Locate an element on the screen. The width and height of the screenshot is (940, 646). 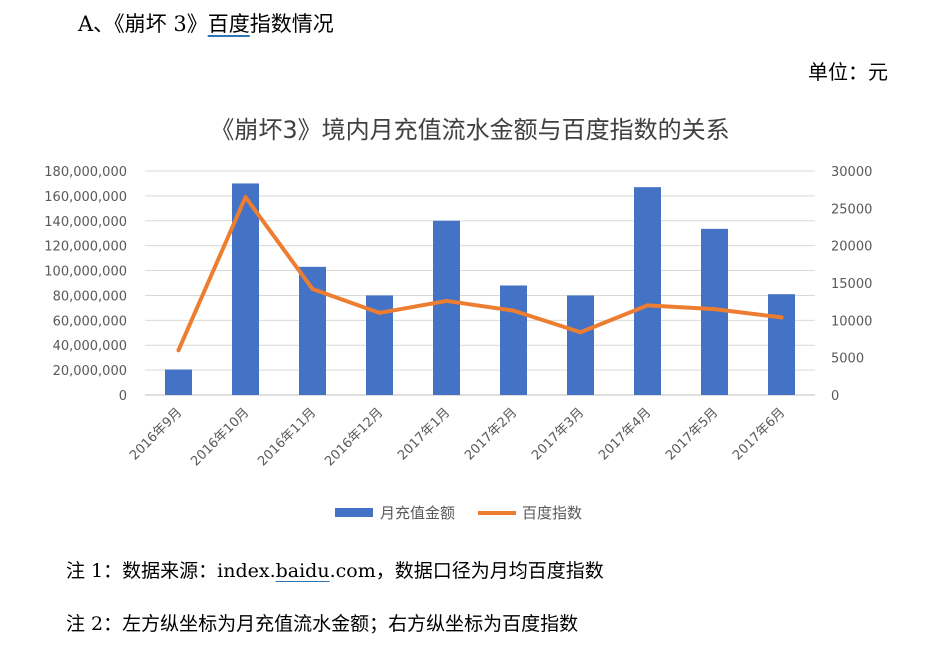
heading-underlined: 百度 is located at coordinates (228, 24).